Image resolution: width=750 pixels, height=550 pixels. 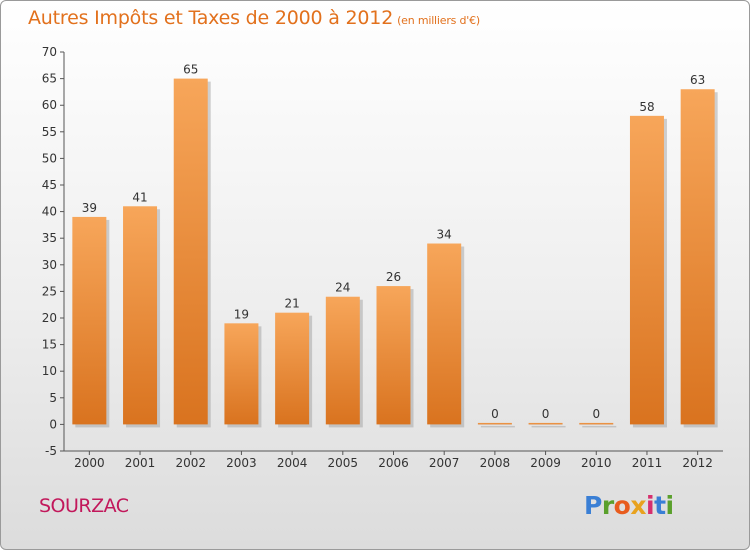 I want to click on x-tick-label: 2010, so click(x=596, y=463).